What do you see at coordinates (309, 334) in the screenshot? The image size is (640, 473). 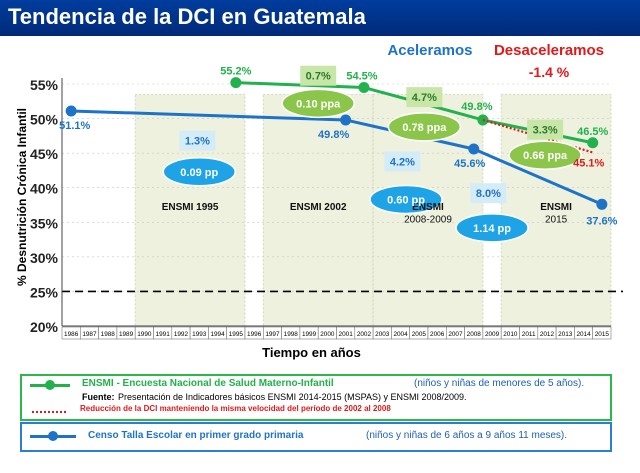 I see `x-tick-label: 1999` at bounding box center [309, 334].